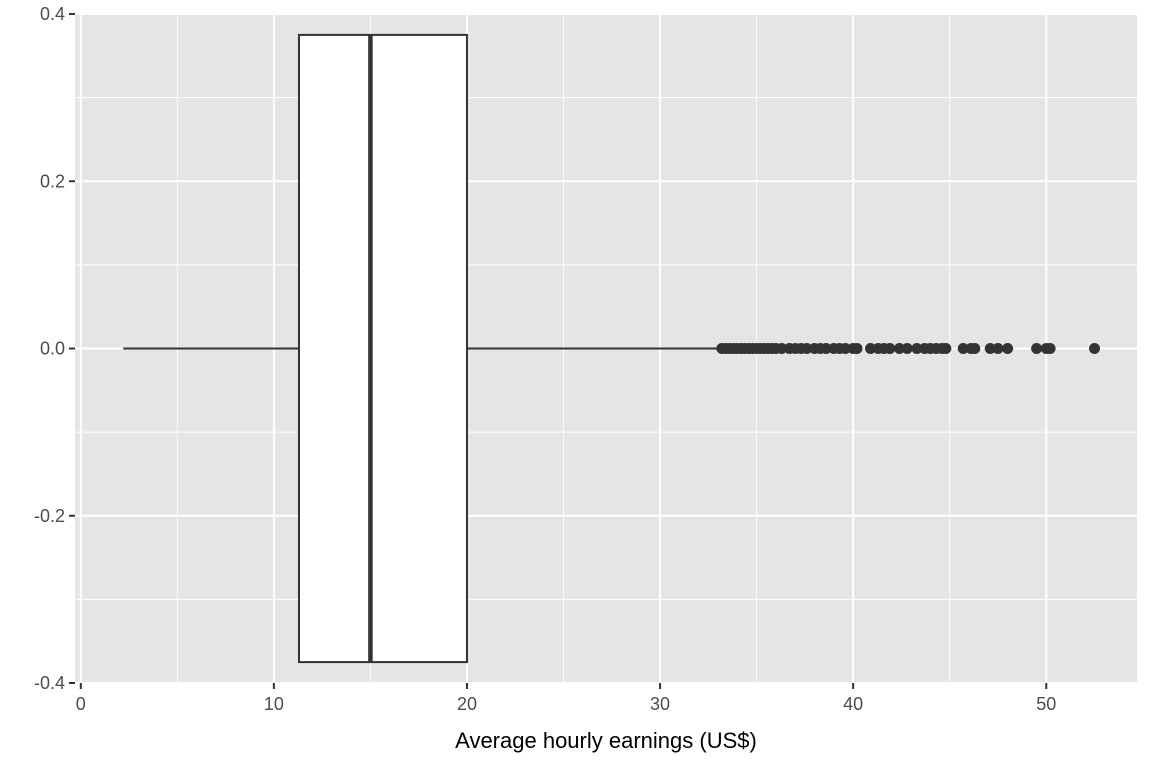  What do you see at coordinates (274, 704) in the screenshot?
I see `x-tick-label: 10` at bounding box center [274, 704].